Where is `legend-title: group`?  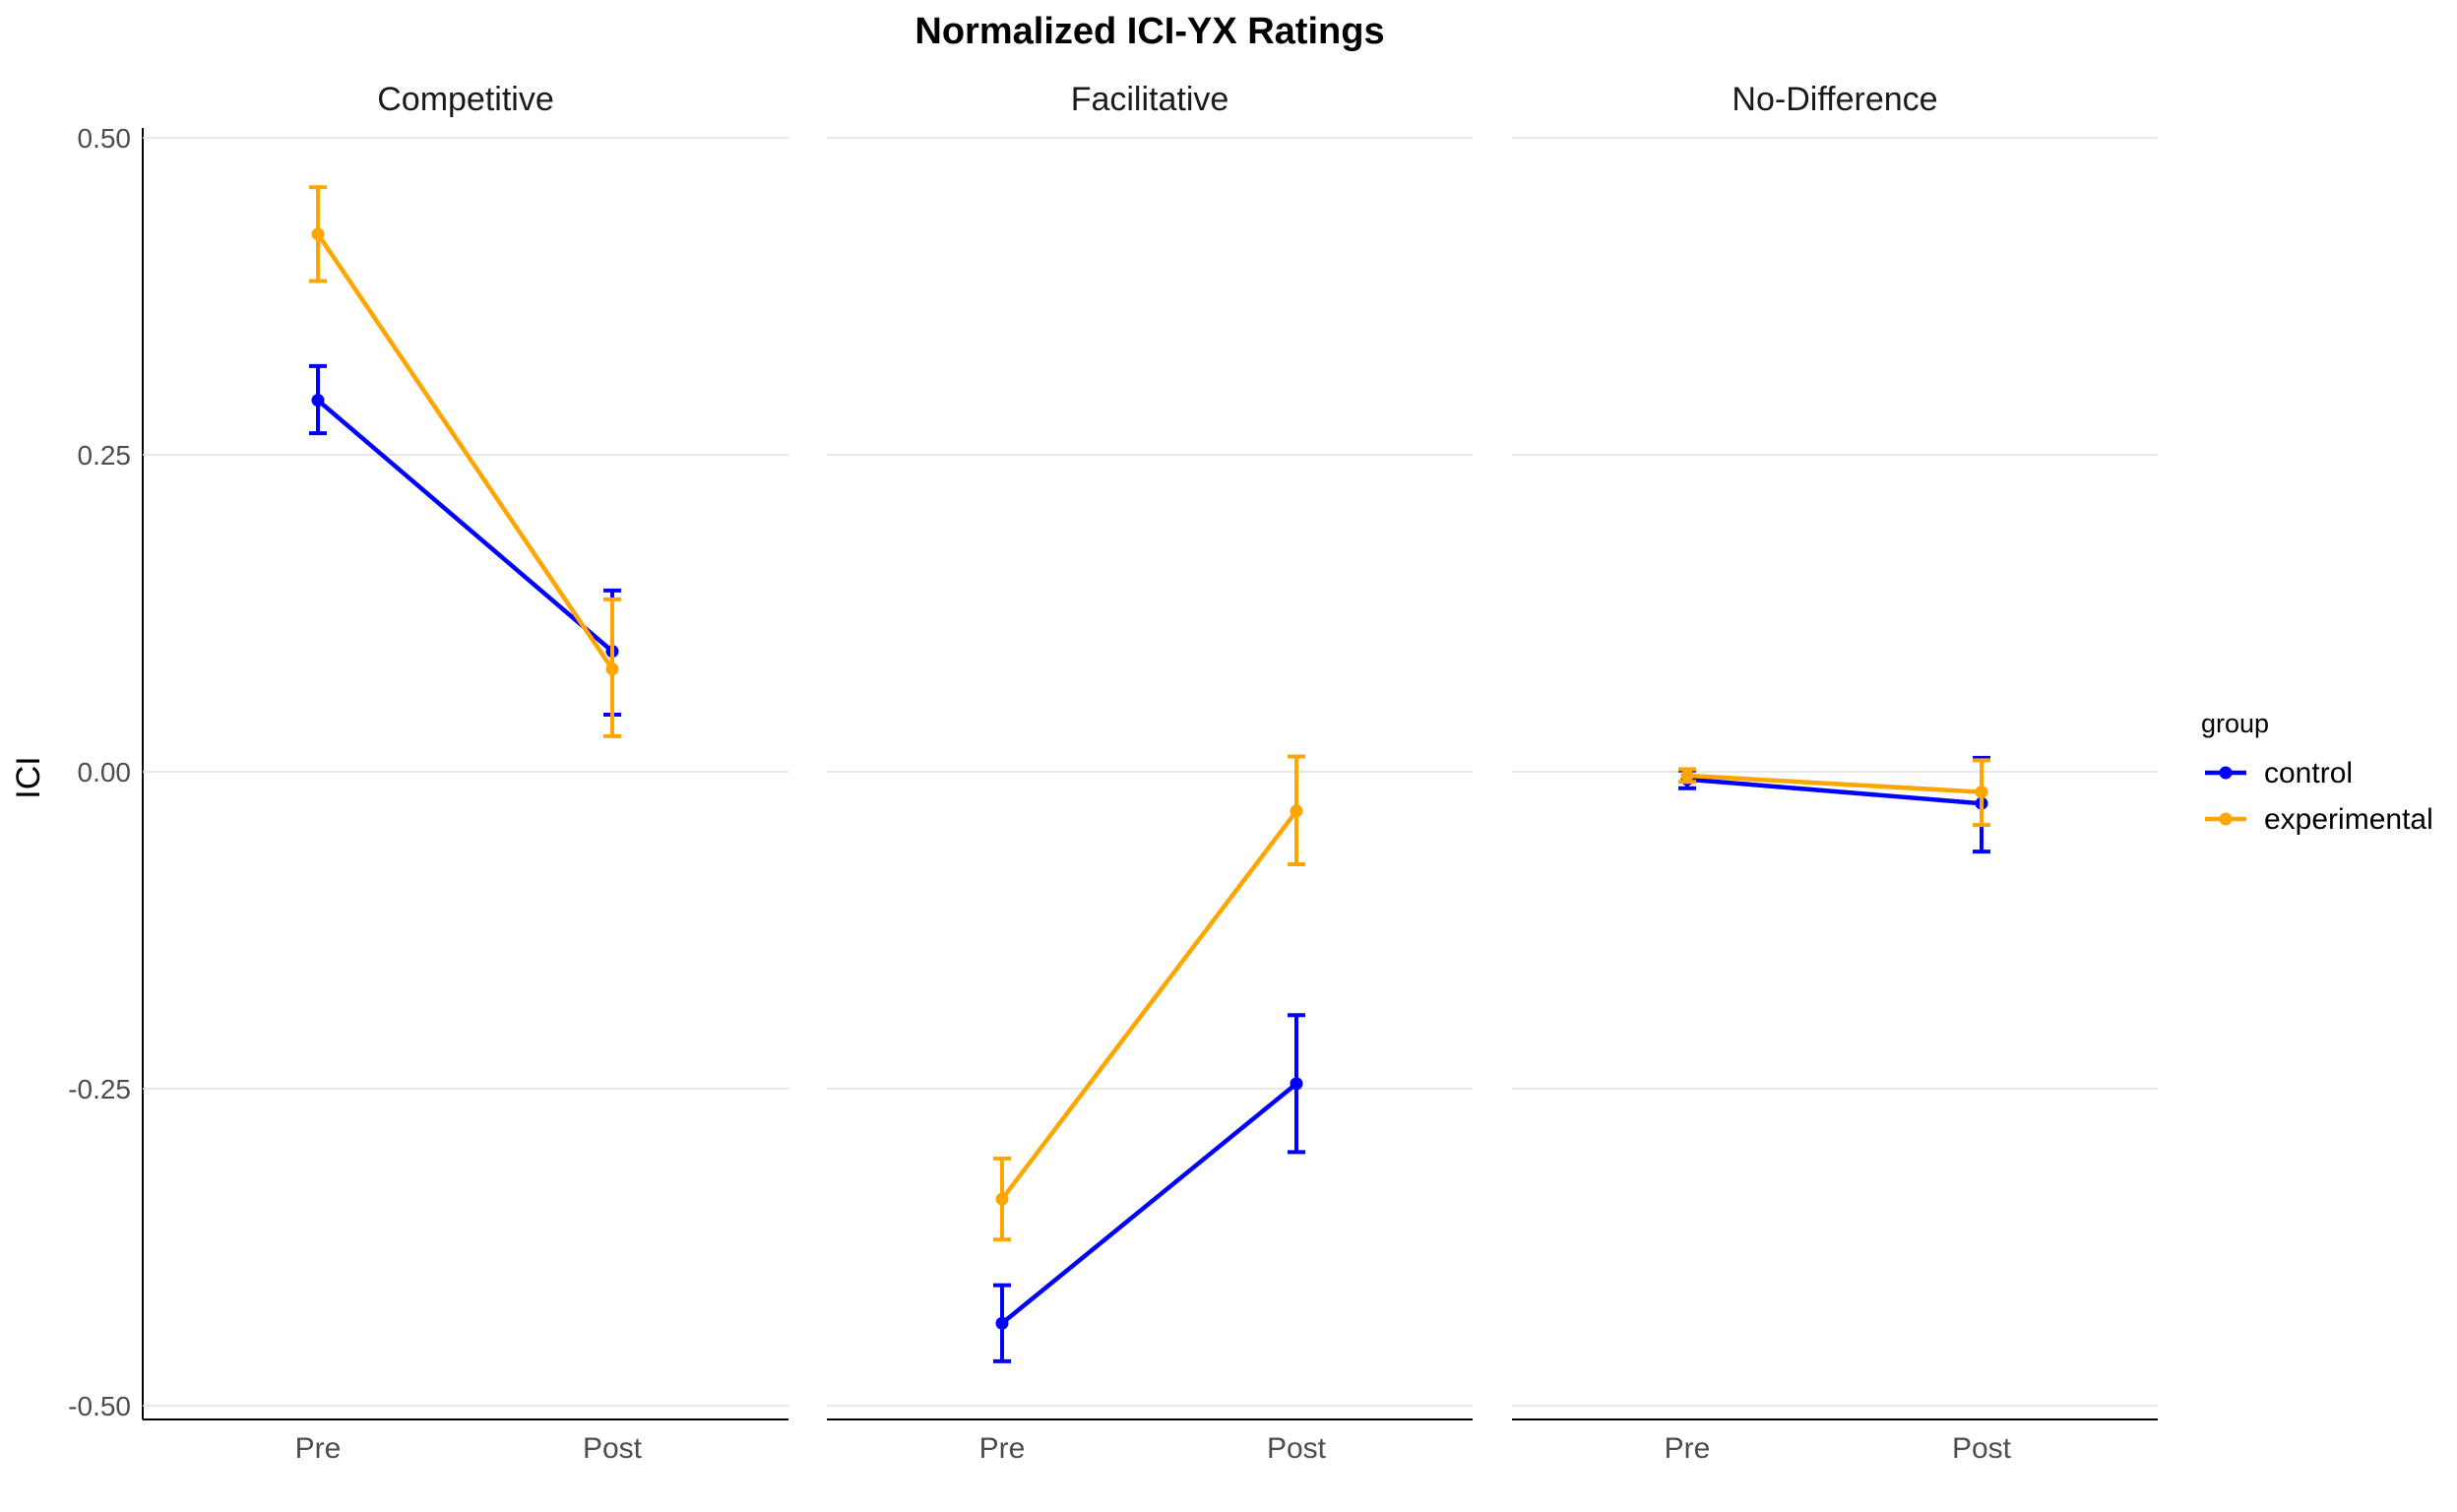
legend-title: group is located at coordinates (2235, 723).